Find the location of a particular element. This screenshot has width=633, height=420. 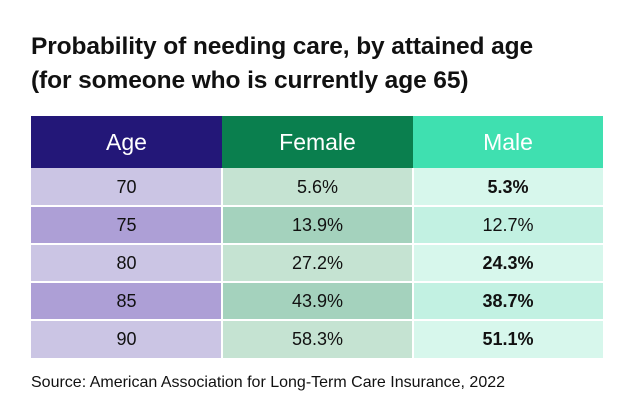

female-cell: 27.2% is located at coordinates (317, 263).